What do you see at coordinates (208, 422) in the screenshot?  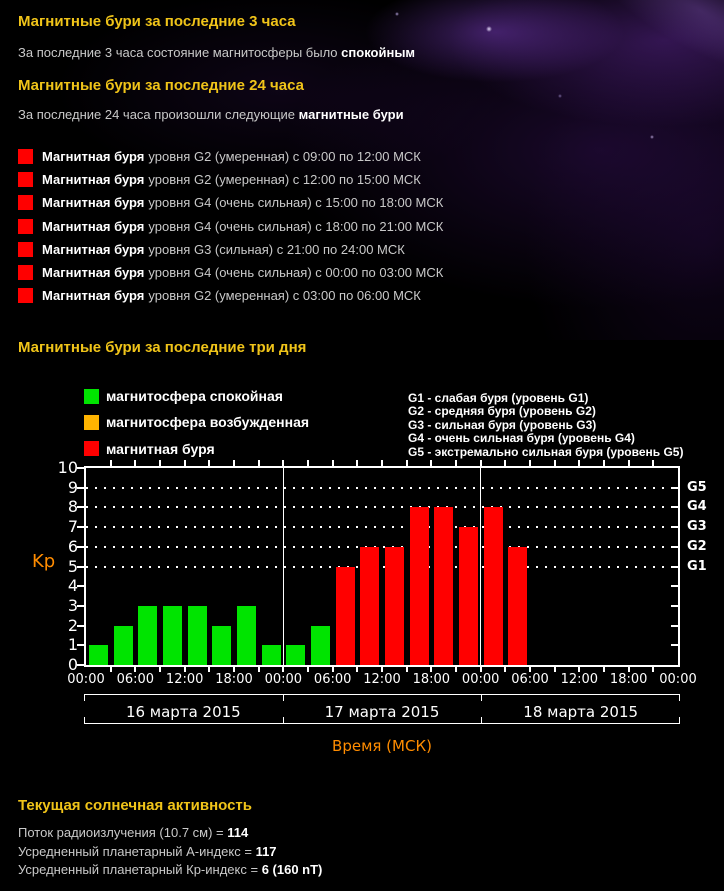 I see `legend-label: магнитосфера возбужденная` at bounding box center [208, 422].